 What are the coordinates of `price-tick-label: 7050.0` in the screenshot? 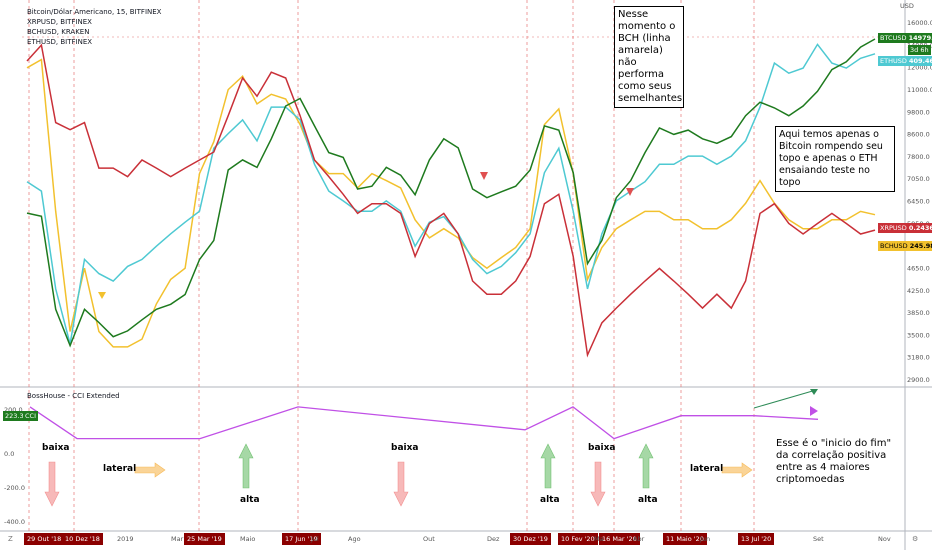 It's located at (918, 179).